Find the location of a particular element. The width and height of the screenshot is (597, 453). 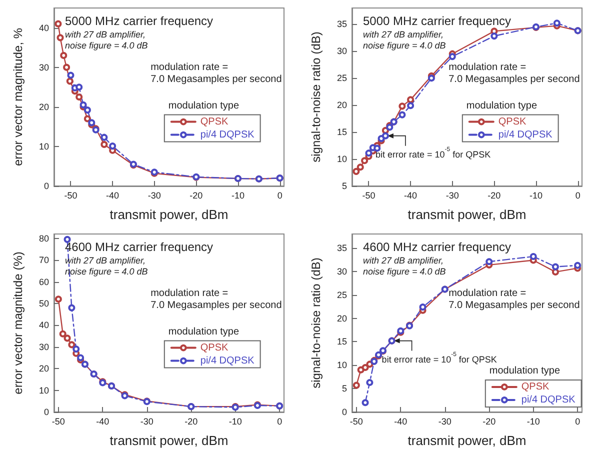

y-tick-label: 80 is located at coordinates (43, 238).